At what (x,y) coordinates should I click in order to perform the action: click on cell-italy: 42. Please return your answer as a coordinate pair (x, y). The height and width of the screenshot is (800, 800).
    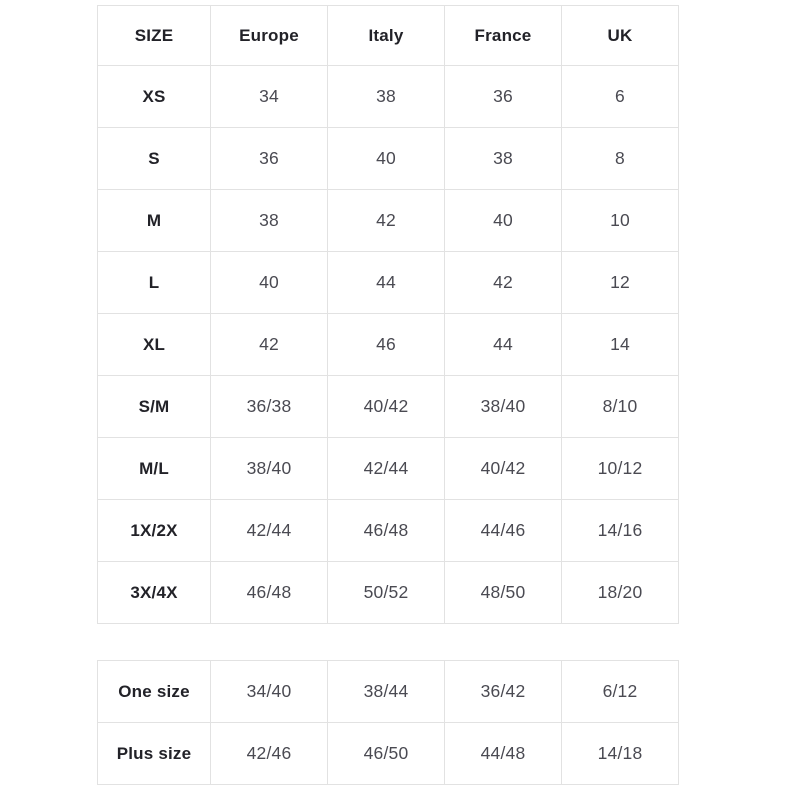
    Looking at the image, I should click on (386, 220).